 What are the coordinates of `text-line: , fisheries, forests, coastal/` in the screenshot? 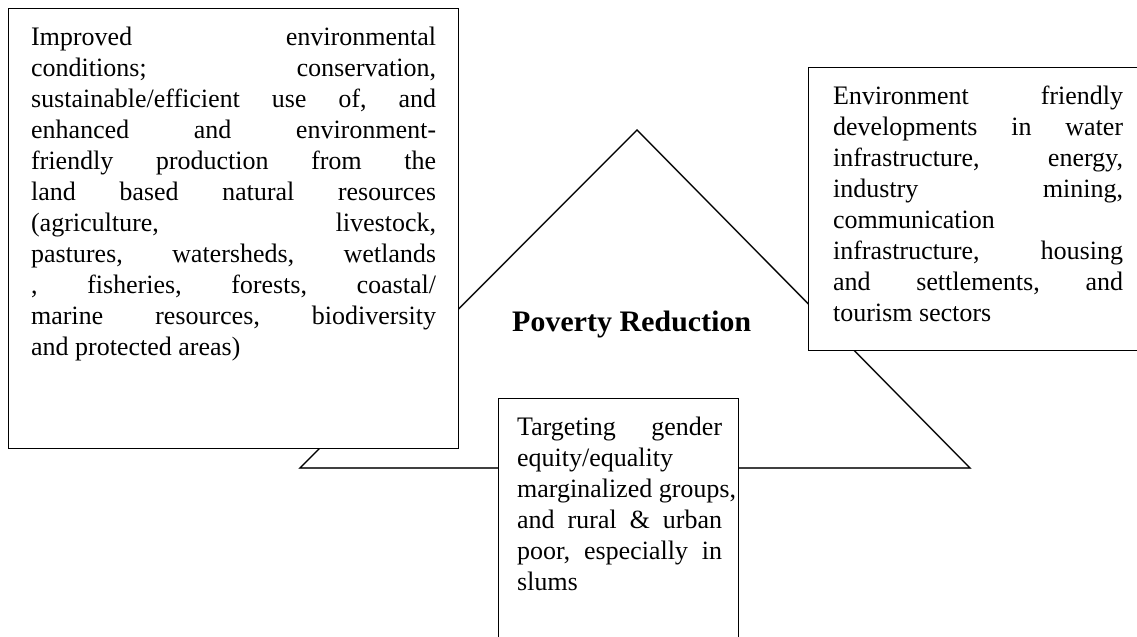 It's located at (233, 284).